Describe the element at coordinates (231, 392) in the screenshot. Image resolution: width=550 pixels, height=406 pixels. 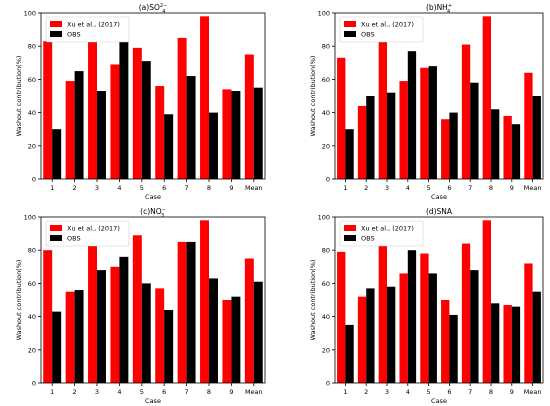
I see `x-tick-label: 9` at that location.